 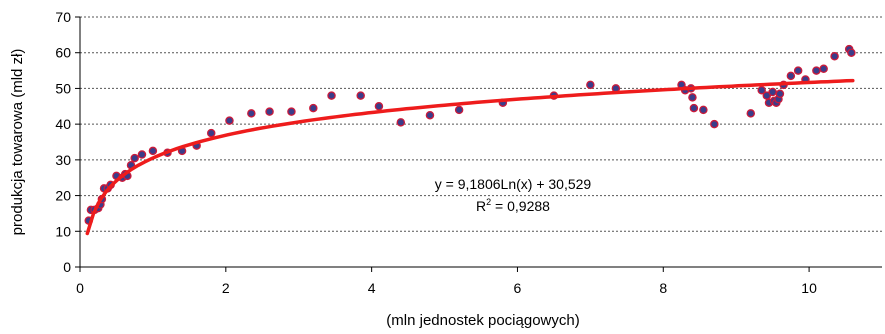 I want to click on y-tick-label: 10, so click(x=63, y=231).